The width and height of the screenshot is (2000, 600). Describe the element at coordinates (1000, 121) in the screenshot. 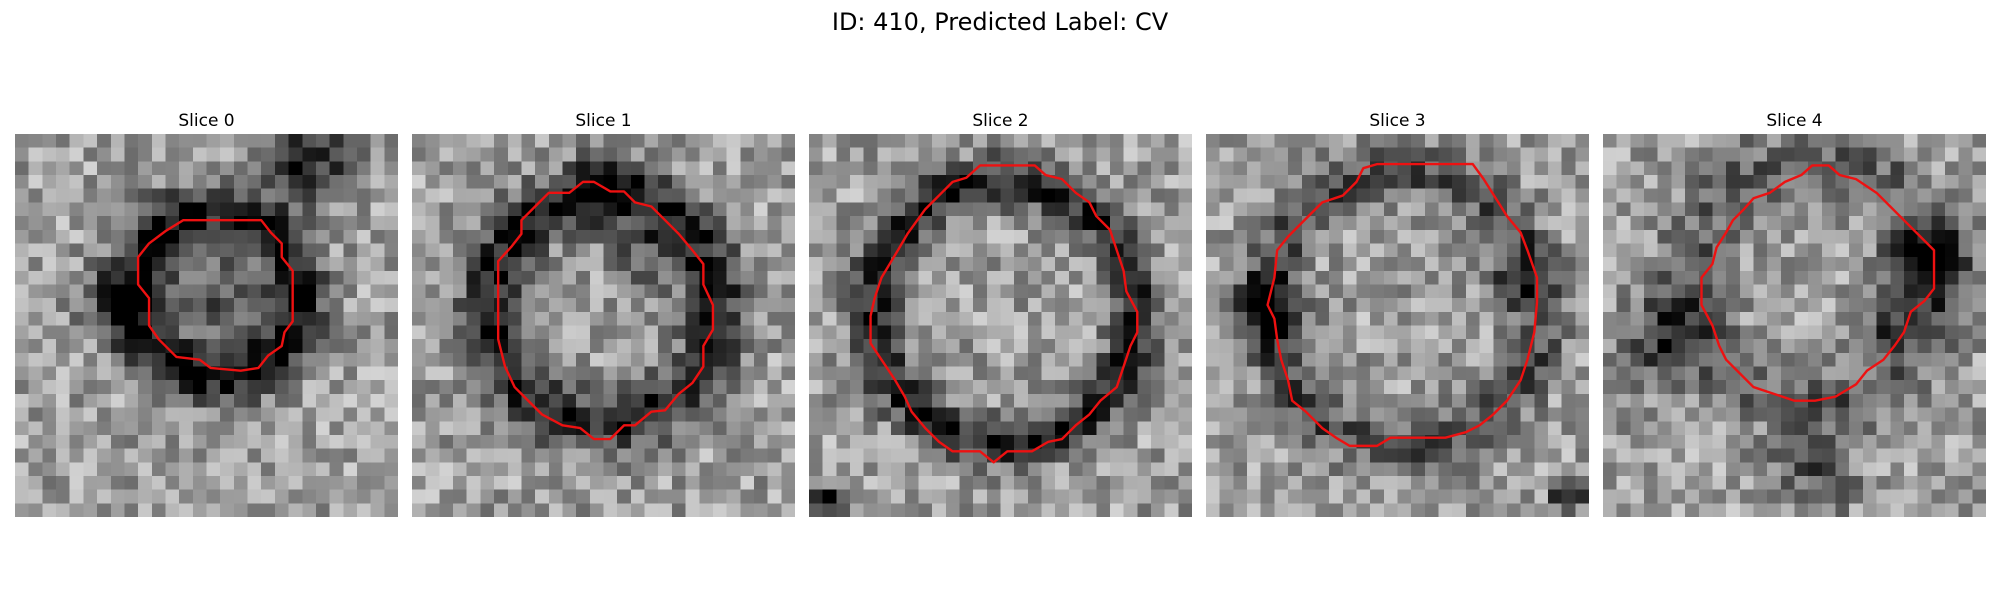

I see `slice-title-2: Slice 2` at that location.